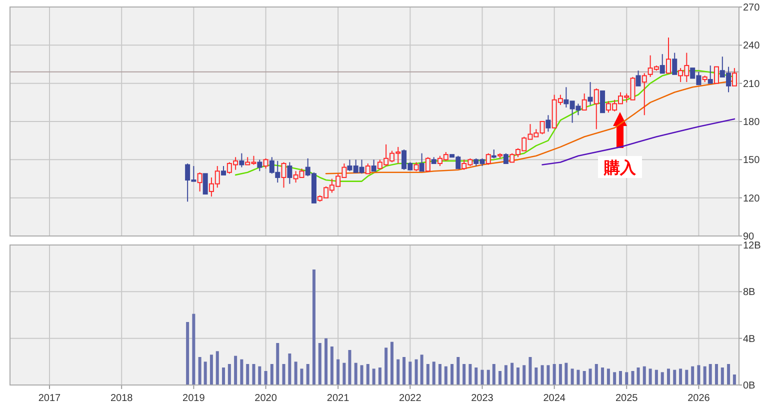 The width and height of the screenshot is (768, 406). What do you see at coordinates (749, 292) in the screenshot?
I see `y-tick-label: 8B` at bounding box center [749, 292].